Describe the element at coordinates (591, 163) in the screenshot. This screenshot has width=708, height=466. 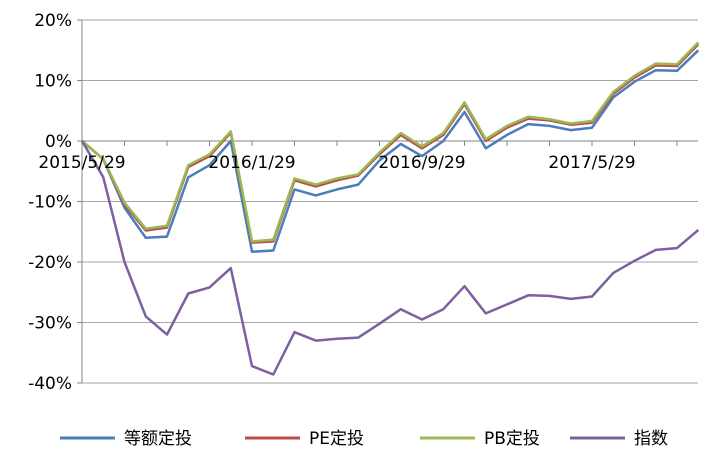
I see `x-tick-label: 2017/5/29` at that location.